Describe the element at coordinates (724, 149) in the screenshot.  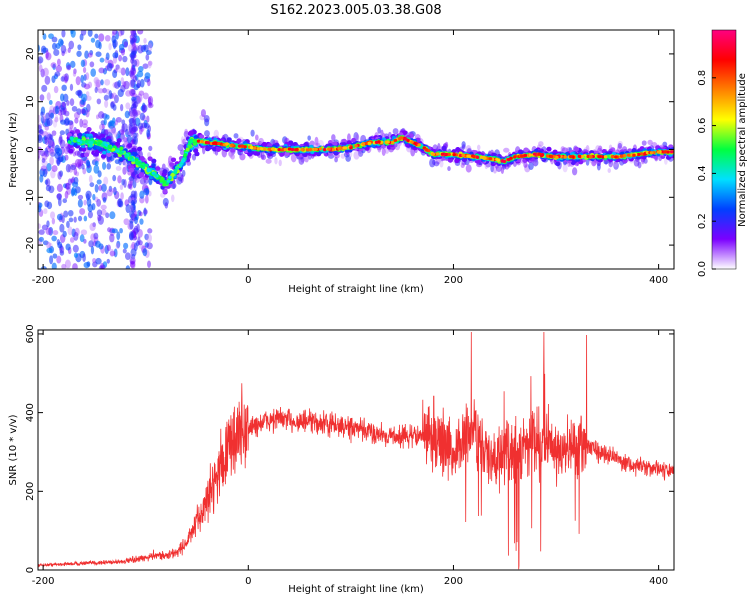
I see `colorbar-gradient` at that location.